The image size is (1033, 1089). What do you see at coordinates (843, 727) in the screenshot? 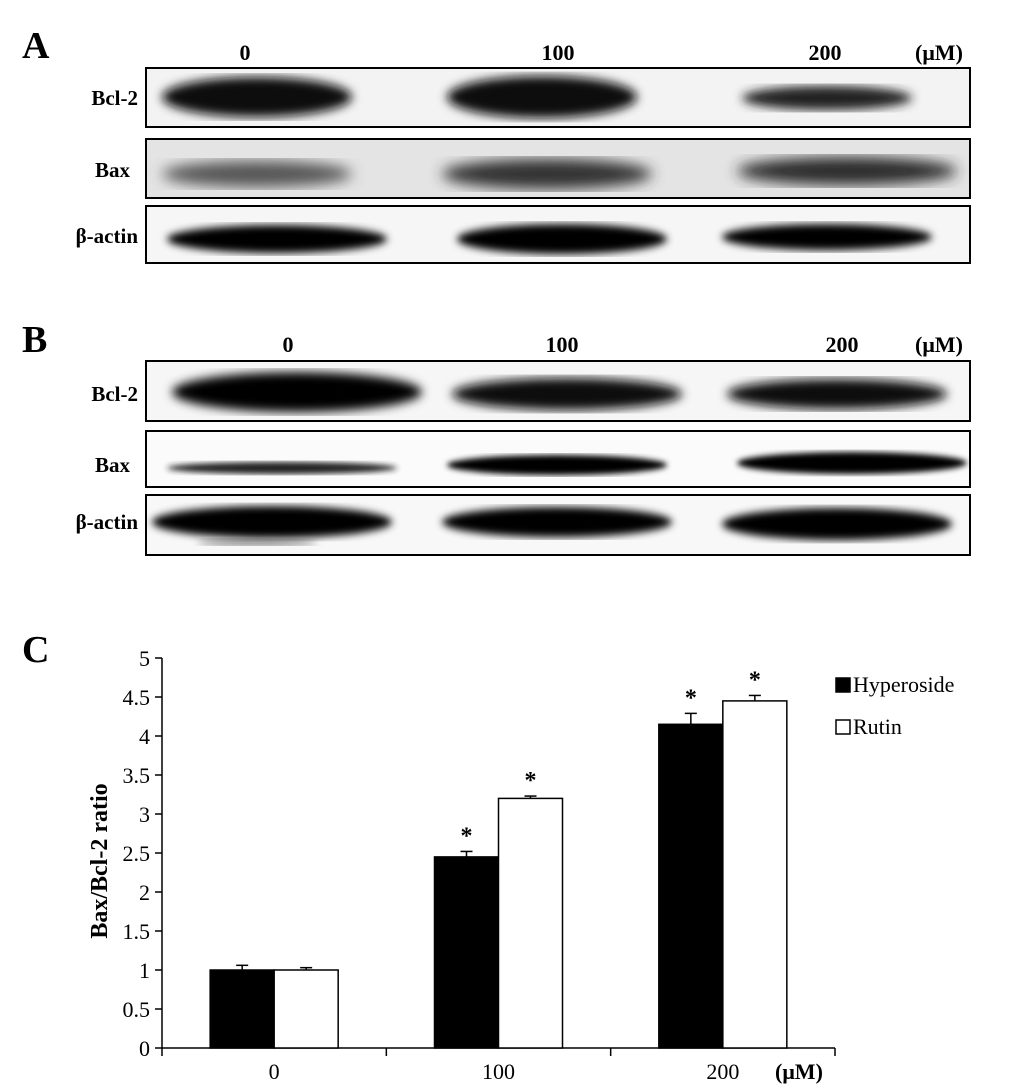
I see `legend-swatch-rutin` at bounding box center [843, 727].